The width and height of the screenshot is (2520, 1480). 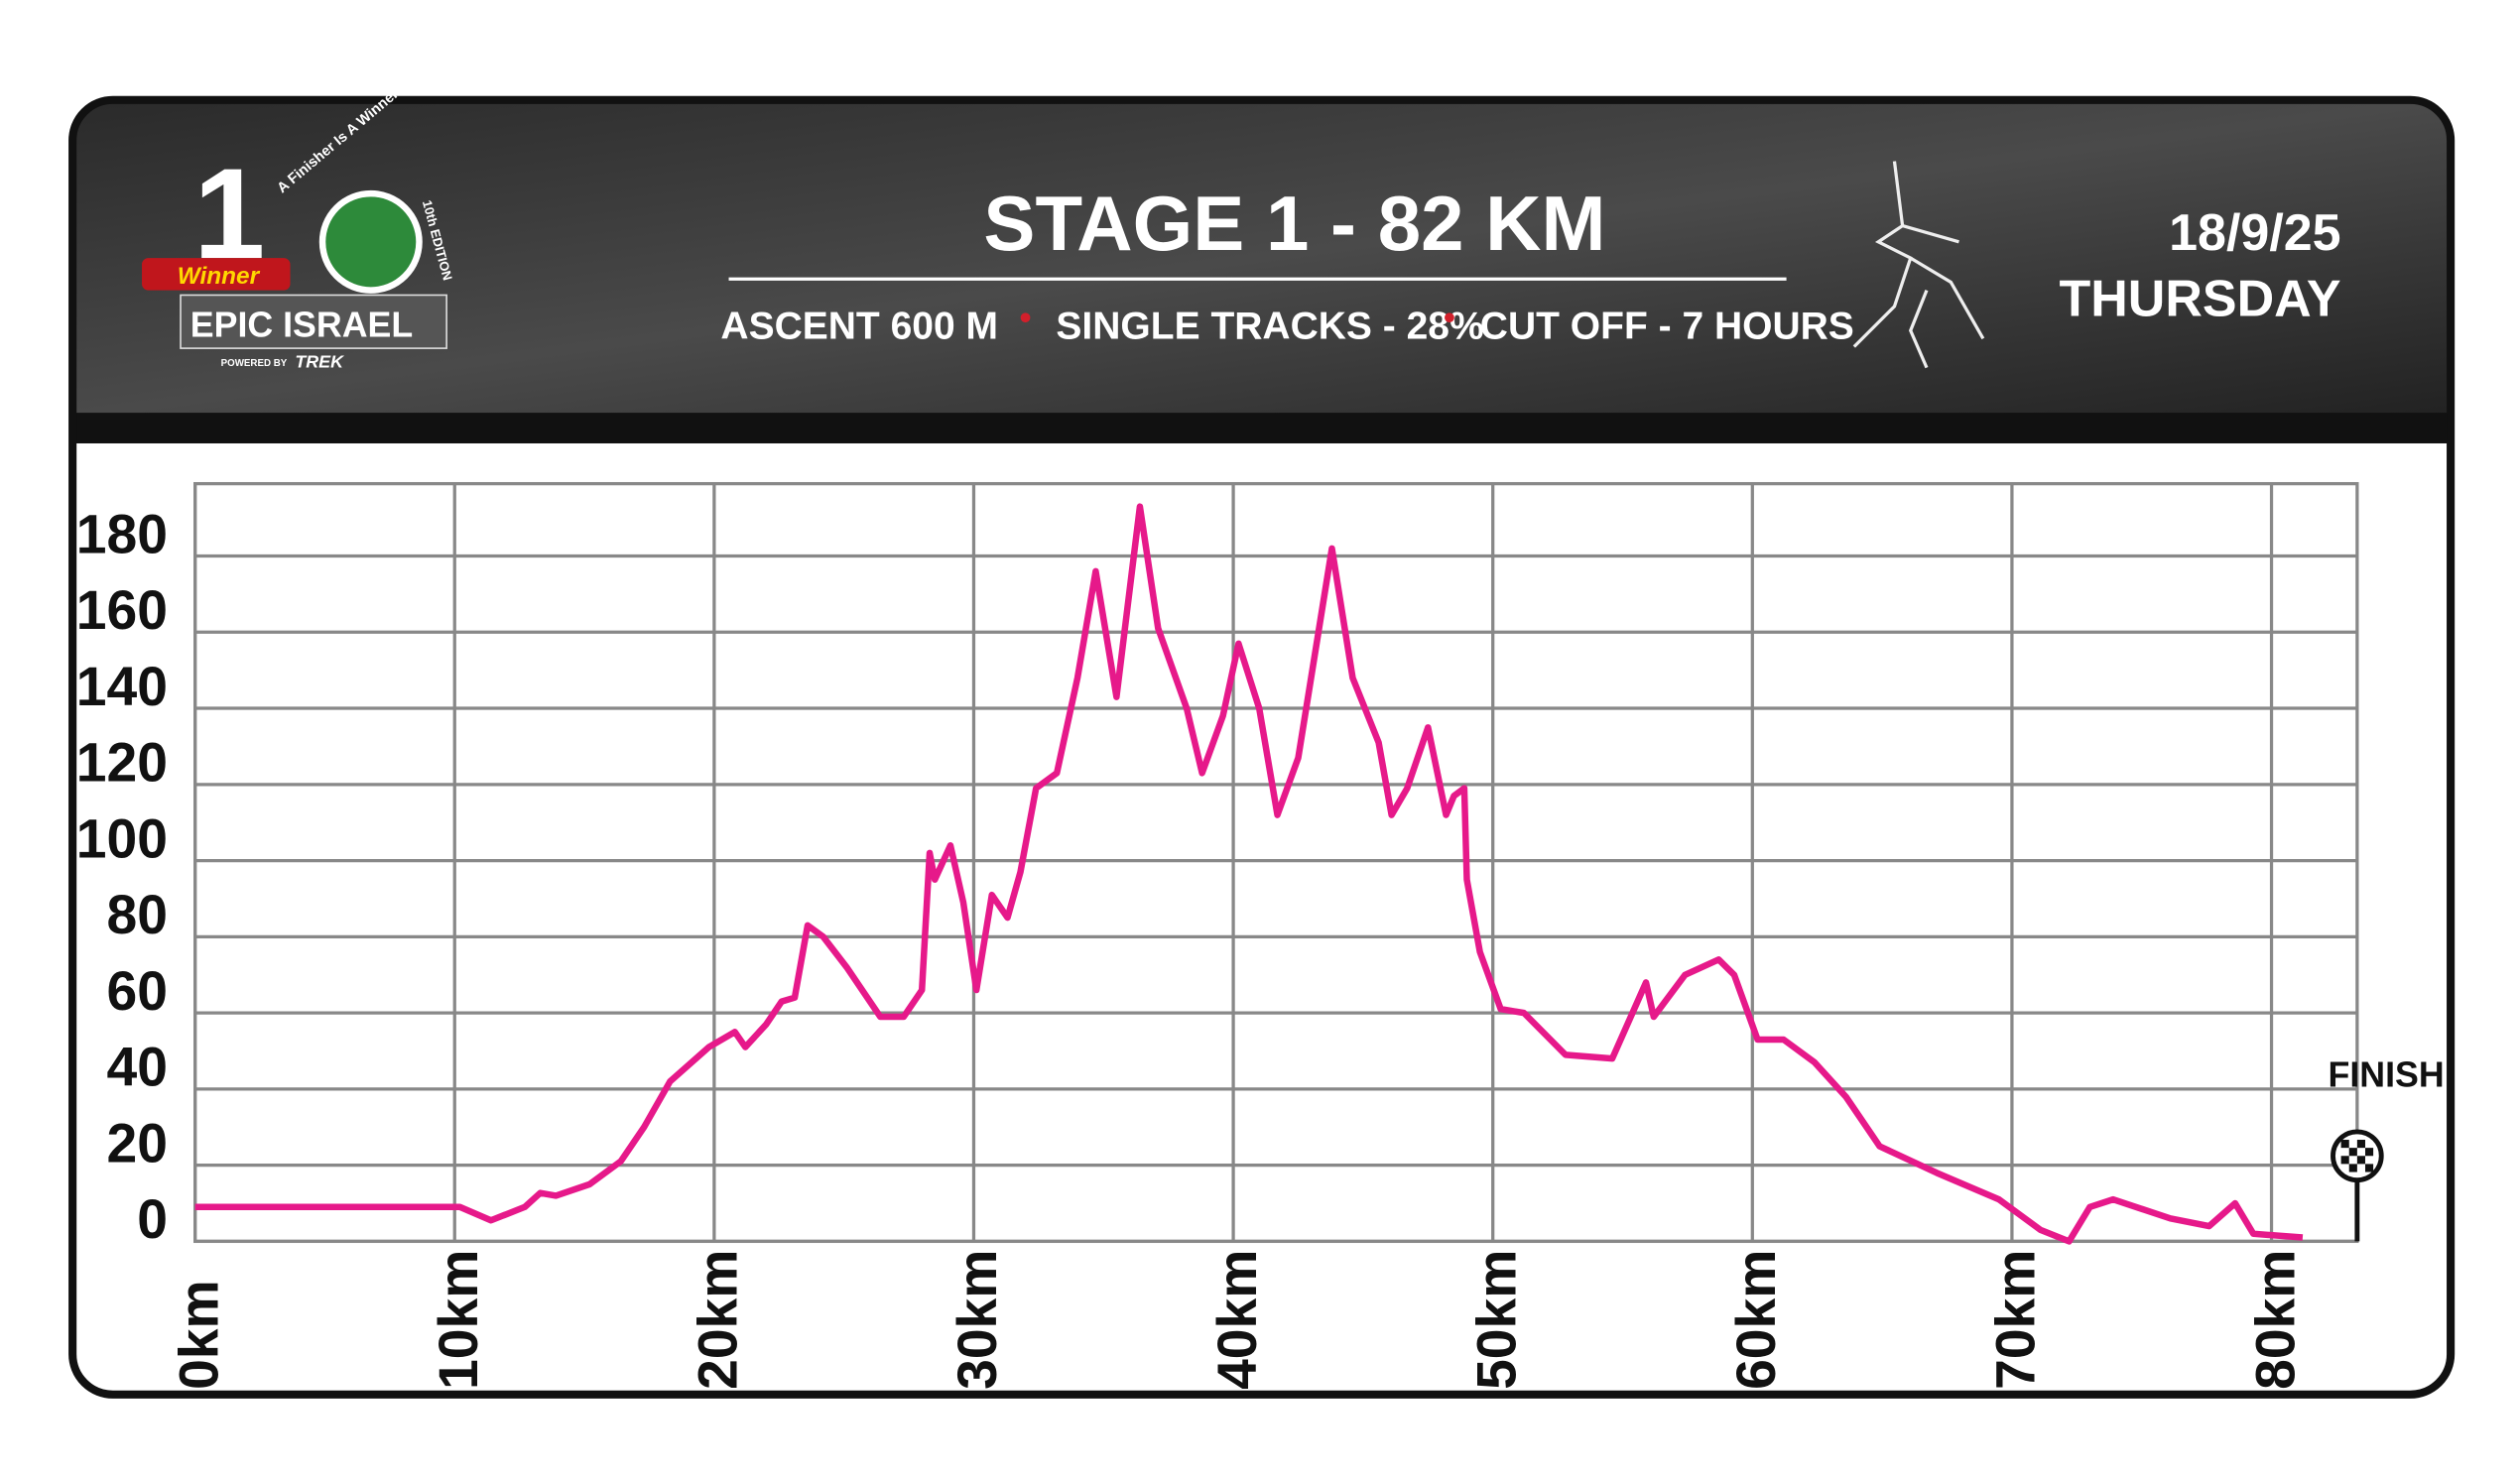 What do you see at coordinates (2199, 299) in the screenshot?
I see `day: THURSDAY` at bounding box center [2199, 299].